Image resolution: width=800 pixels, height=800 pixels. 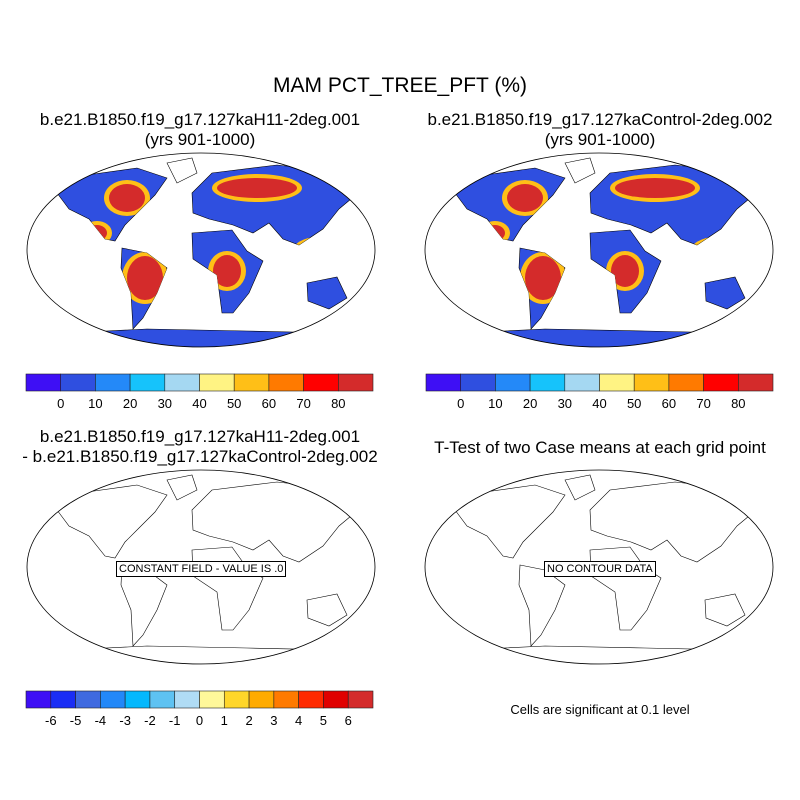 I want to click on colorbar-label: 10, so click(x=95, y=403).